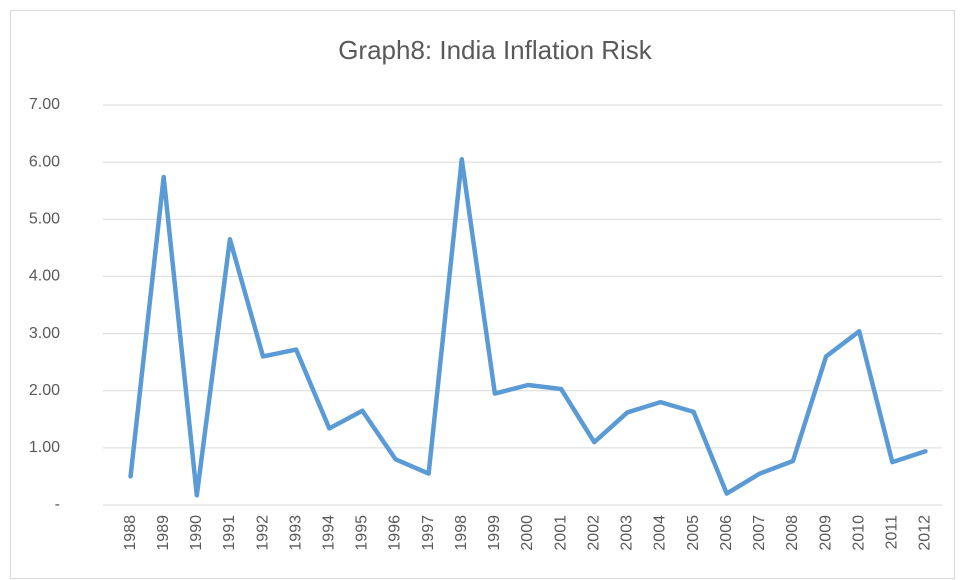 This screenshot has height=580, width=960. What do you see at coordinates (593, 533) in the screenshot?
I see `x-tick-label: 2002` at bounding box center [593, 533].